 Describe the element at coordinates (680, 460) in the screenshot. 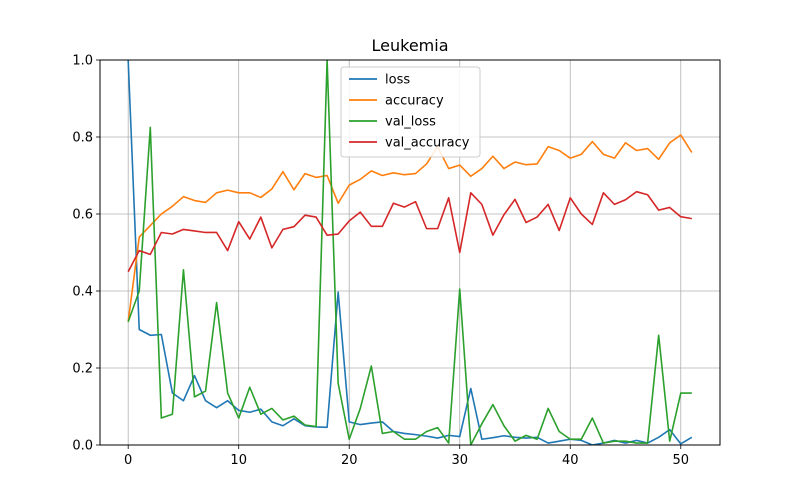

I see `x-tick-label: 50` at that location.